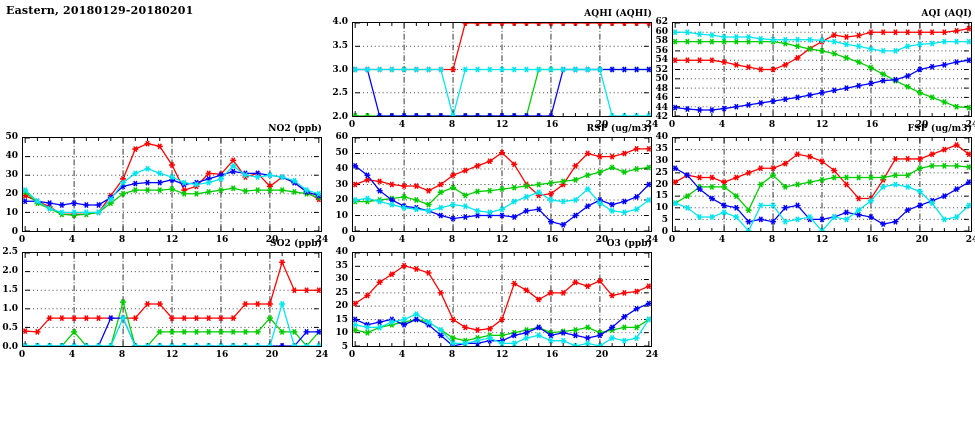 The width and height of the screenshot is (975, 447). I want to click on chart-panel-no2: NO2 (ppb) 0 10 20 30 40 50 0 4 8 12 16 20 24, so click(166, 184).